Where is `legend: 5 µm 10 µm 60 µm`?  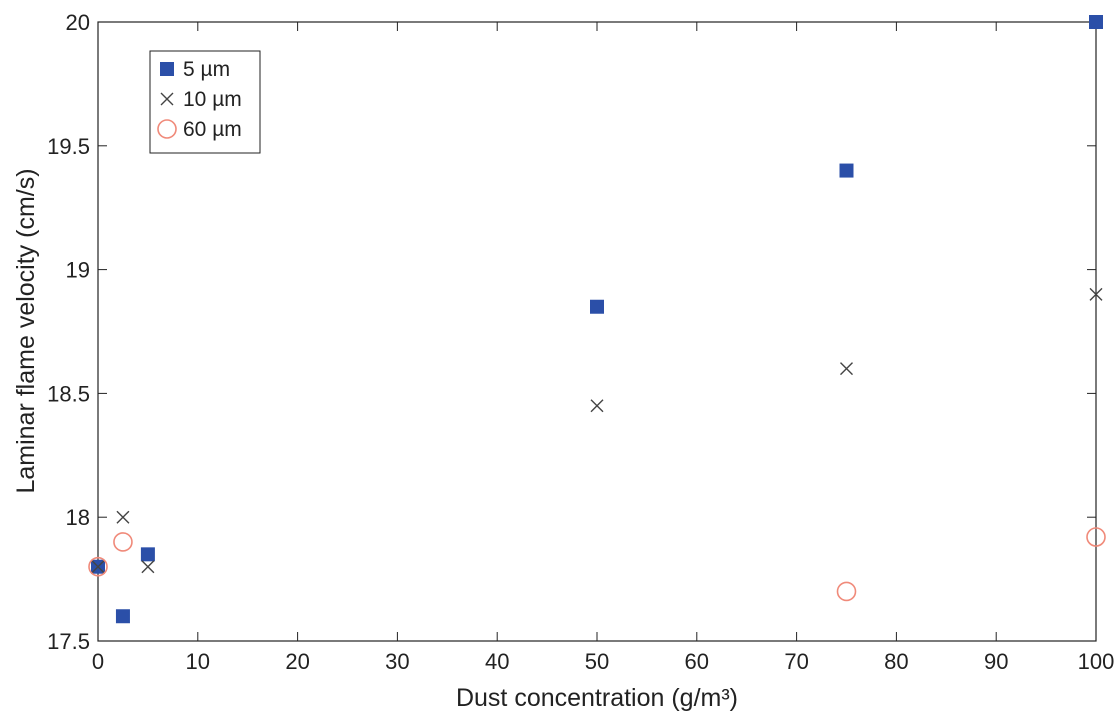
legend: 5 µm 10 µm 60 µm is located at coordinates (205, 102).